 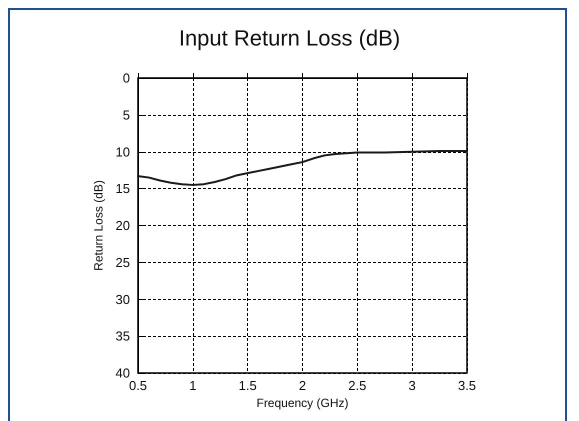 What do you see at coordinates (126, 114) in the screenshot?
I see `y-tick-label: 5` at bounding box center [126, 114].